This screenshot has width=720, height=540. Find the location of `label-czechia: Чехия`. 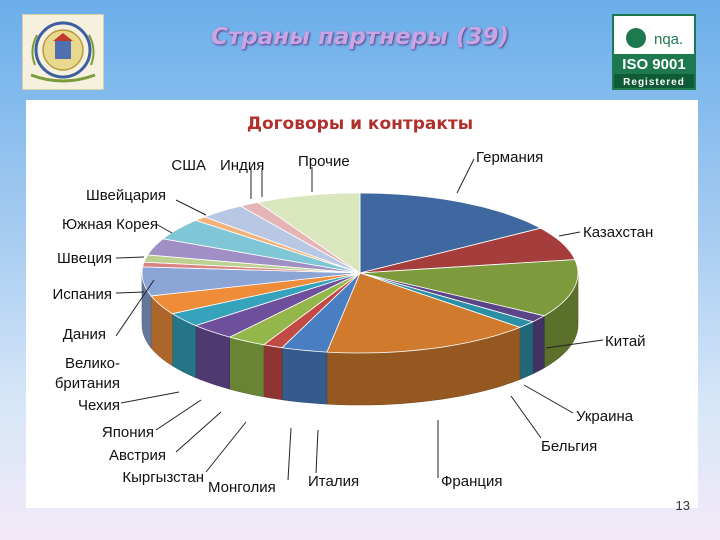

label-czechia: Чехия is located at coordinates (99, 405).